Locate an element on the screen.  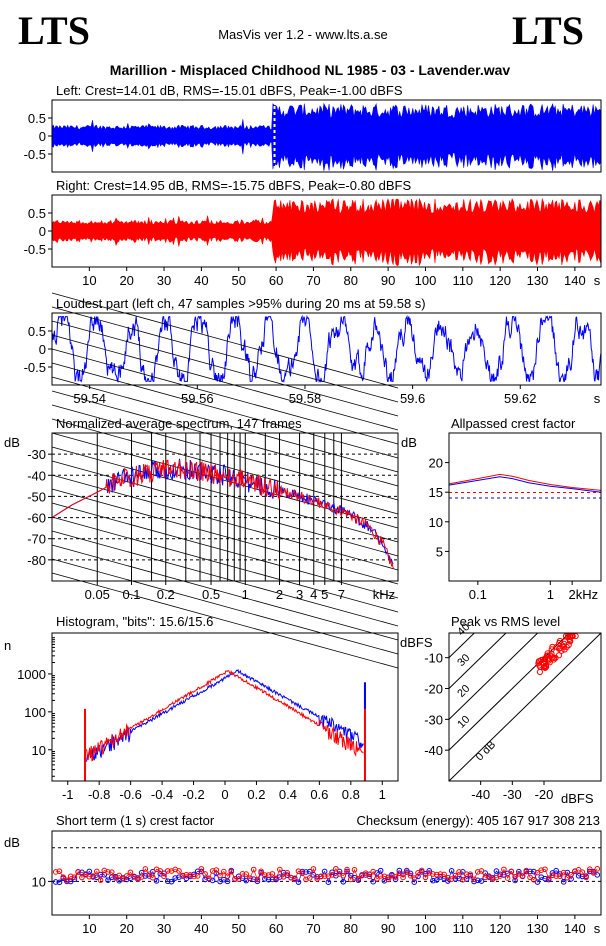
y-tick-label: -10 is located at coordinates (433, 658).